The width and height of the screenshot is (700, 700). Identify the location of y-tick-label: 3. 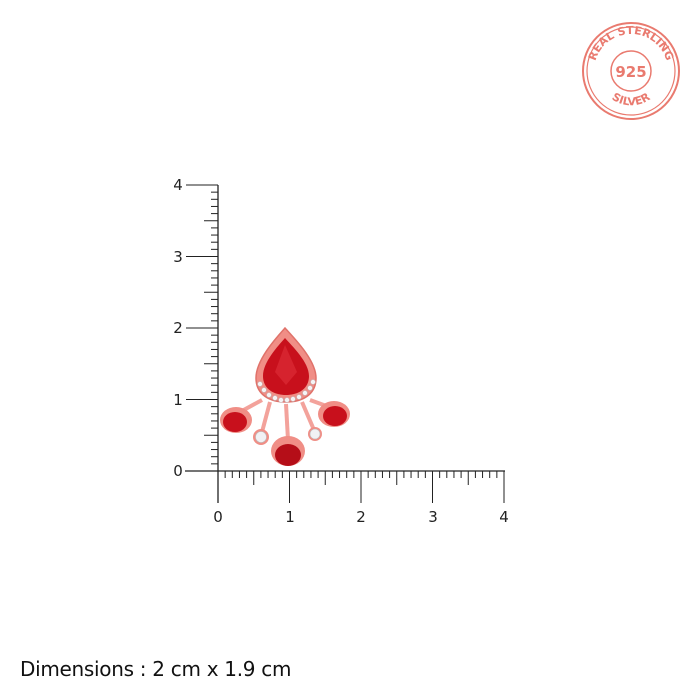
(178, 257).